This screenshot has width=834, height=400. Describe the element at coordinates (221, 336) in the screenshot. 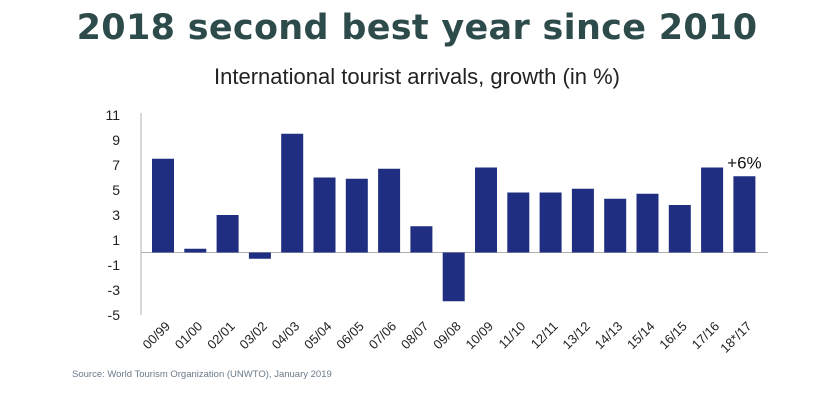

I see `x-tick-label: 02/01` at that location.